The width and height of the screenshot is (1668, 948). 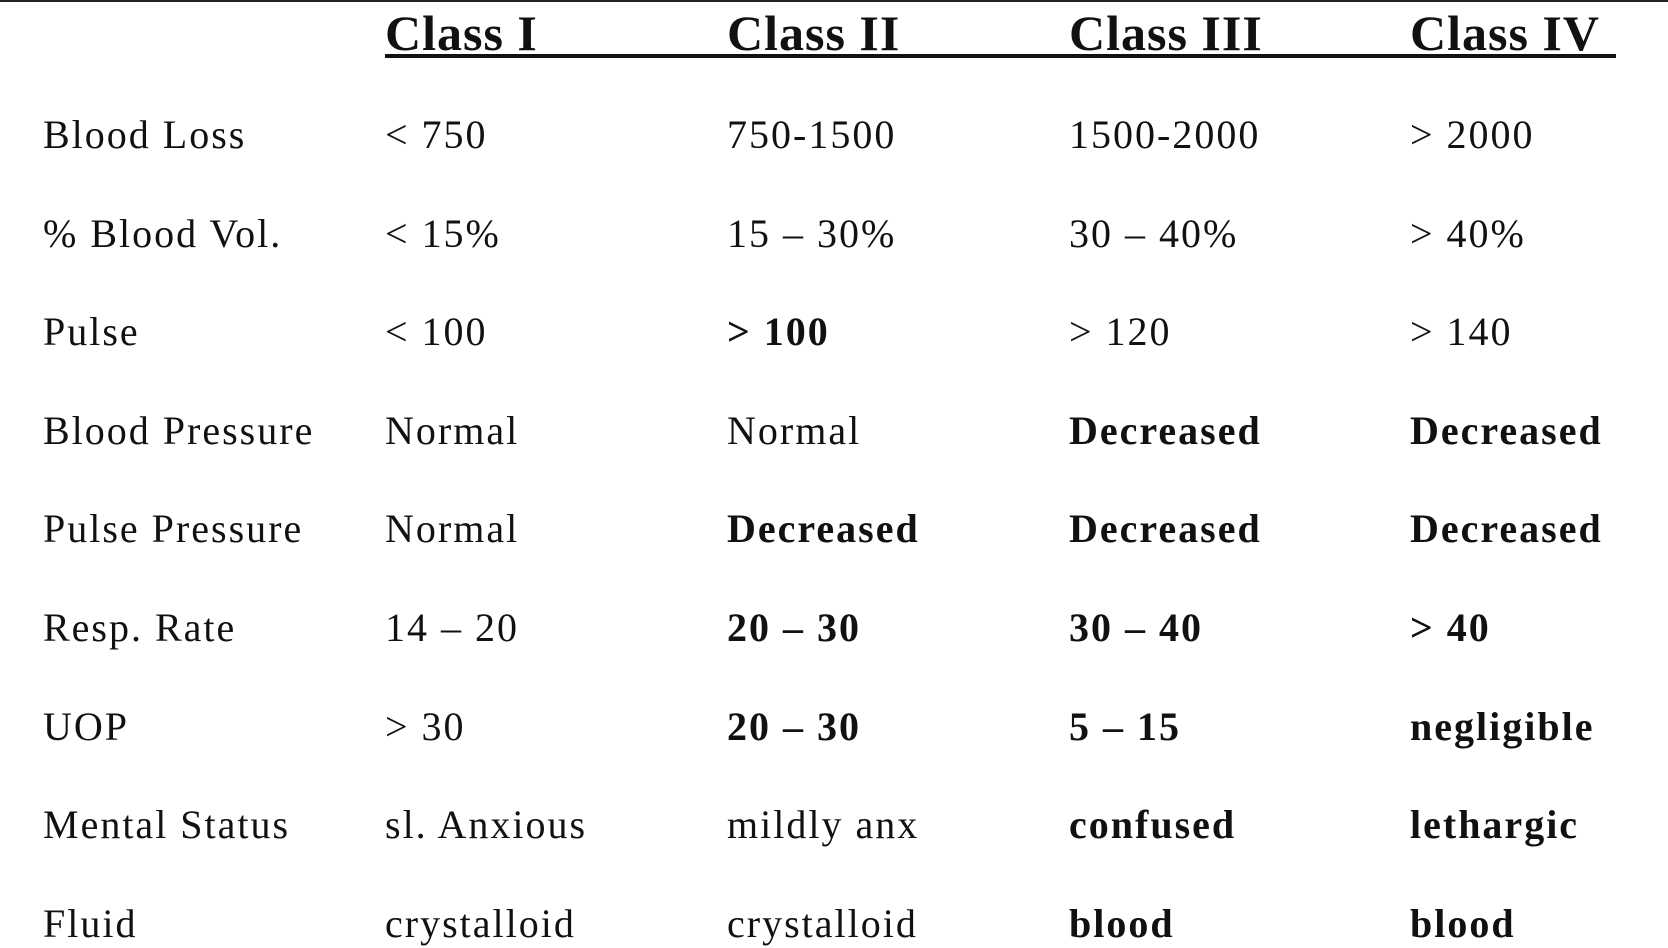 What do you see at coordinates (1468, 233) in the screenshot?
I see `cell: > 40%` at bounding box center [1468, 233].